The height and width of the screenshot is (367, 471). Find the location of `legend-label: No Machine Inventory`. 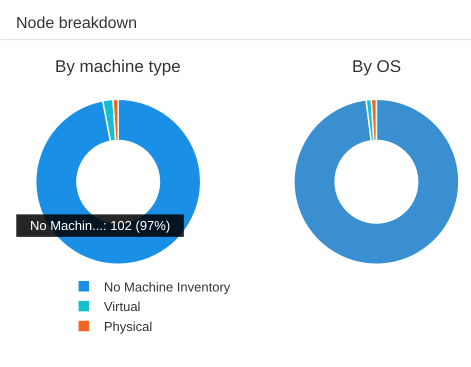

legend-label: No Machine Inventory is located at coordinates (167, 286).